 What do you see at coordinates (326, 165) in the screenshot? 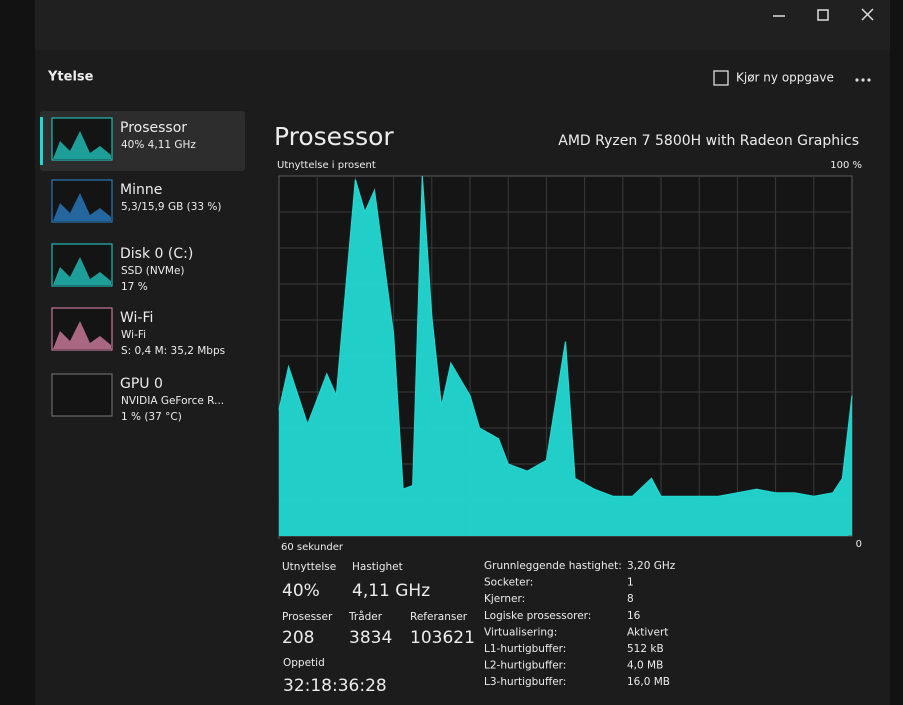
I see `y-axis-label: Utnyttelse i prosent` at bounding box center [326, 165].